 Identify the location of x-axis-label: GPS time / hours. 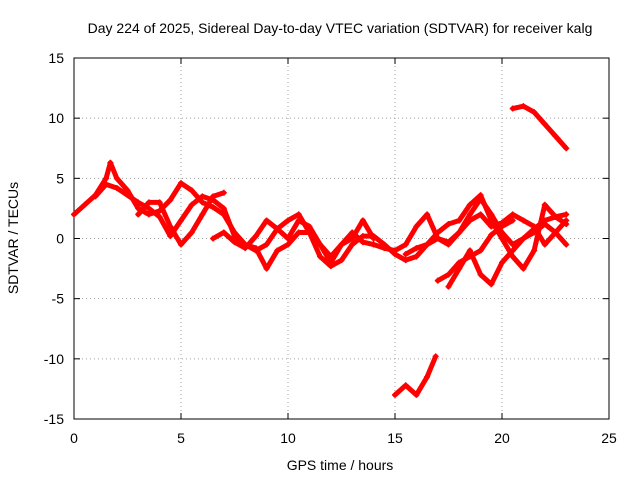
(340, 465).